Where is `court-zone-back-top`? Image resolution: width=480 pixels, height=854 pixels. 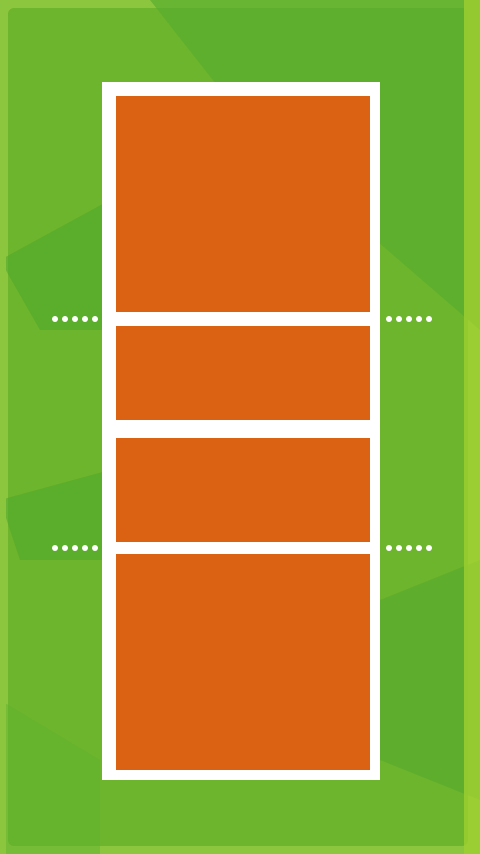 court-zone-back-top is located at coordinates (243, 204).